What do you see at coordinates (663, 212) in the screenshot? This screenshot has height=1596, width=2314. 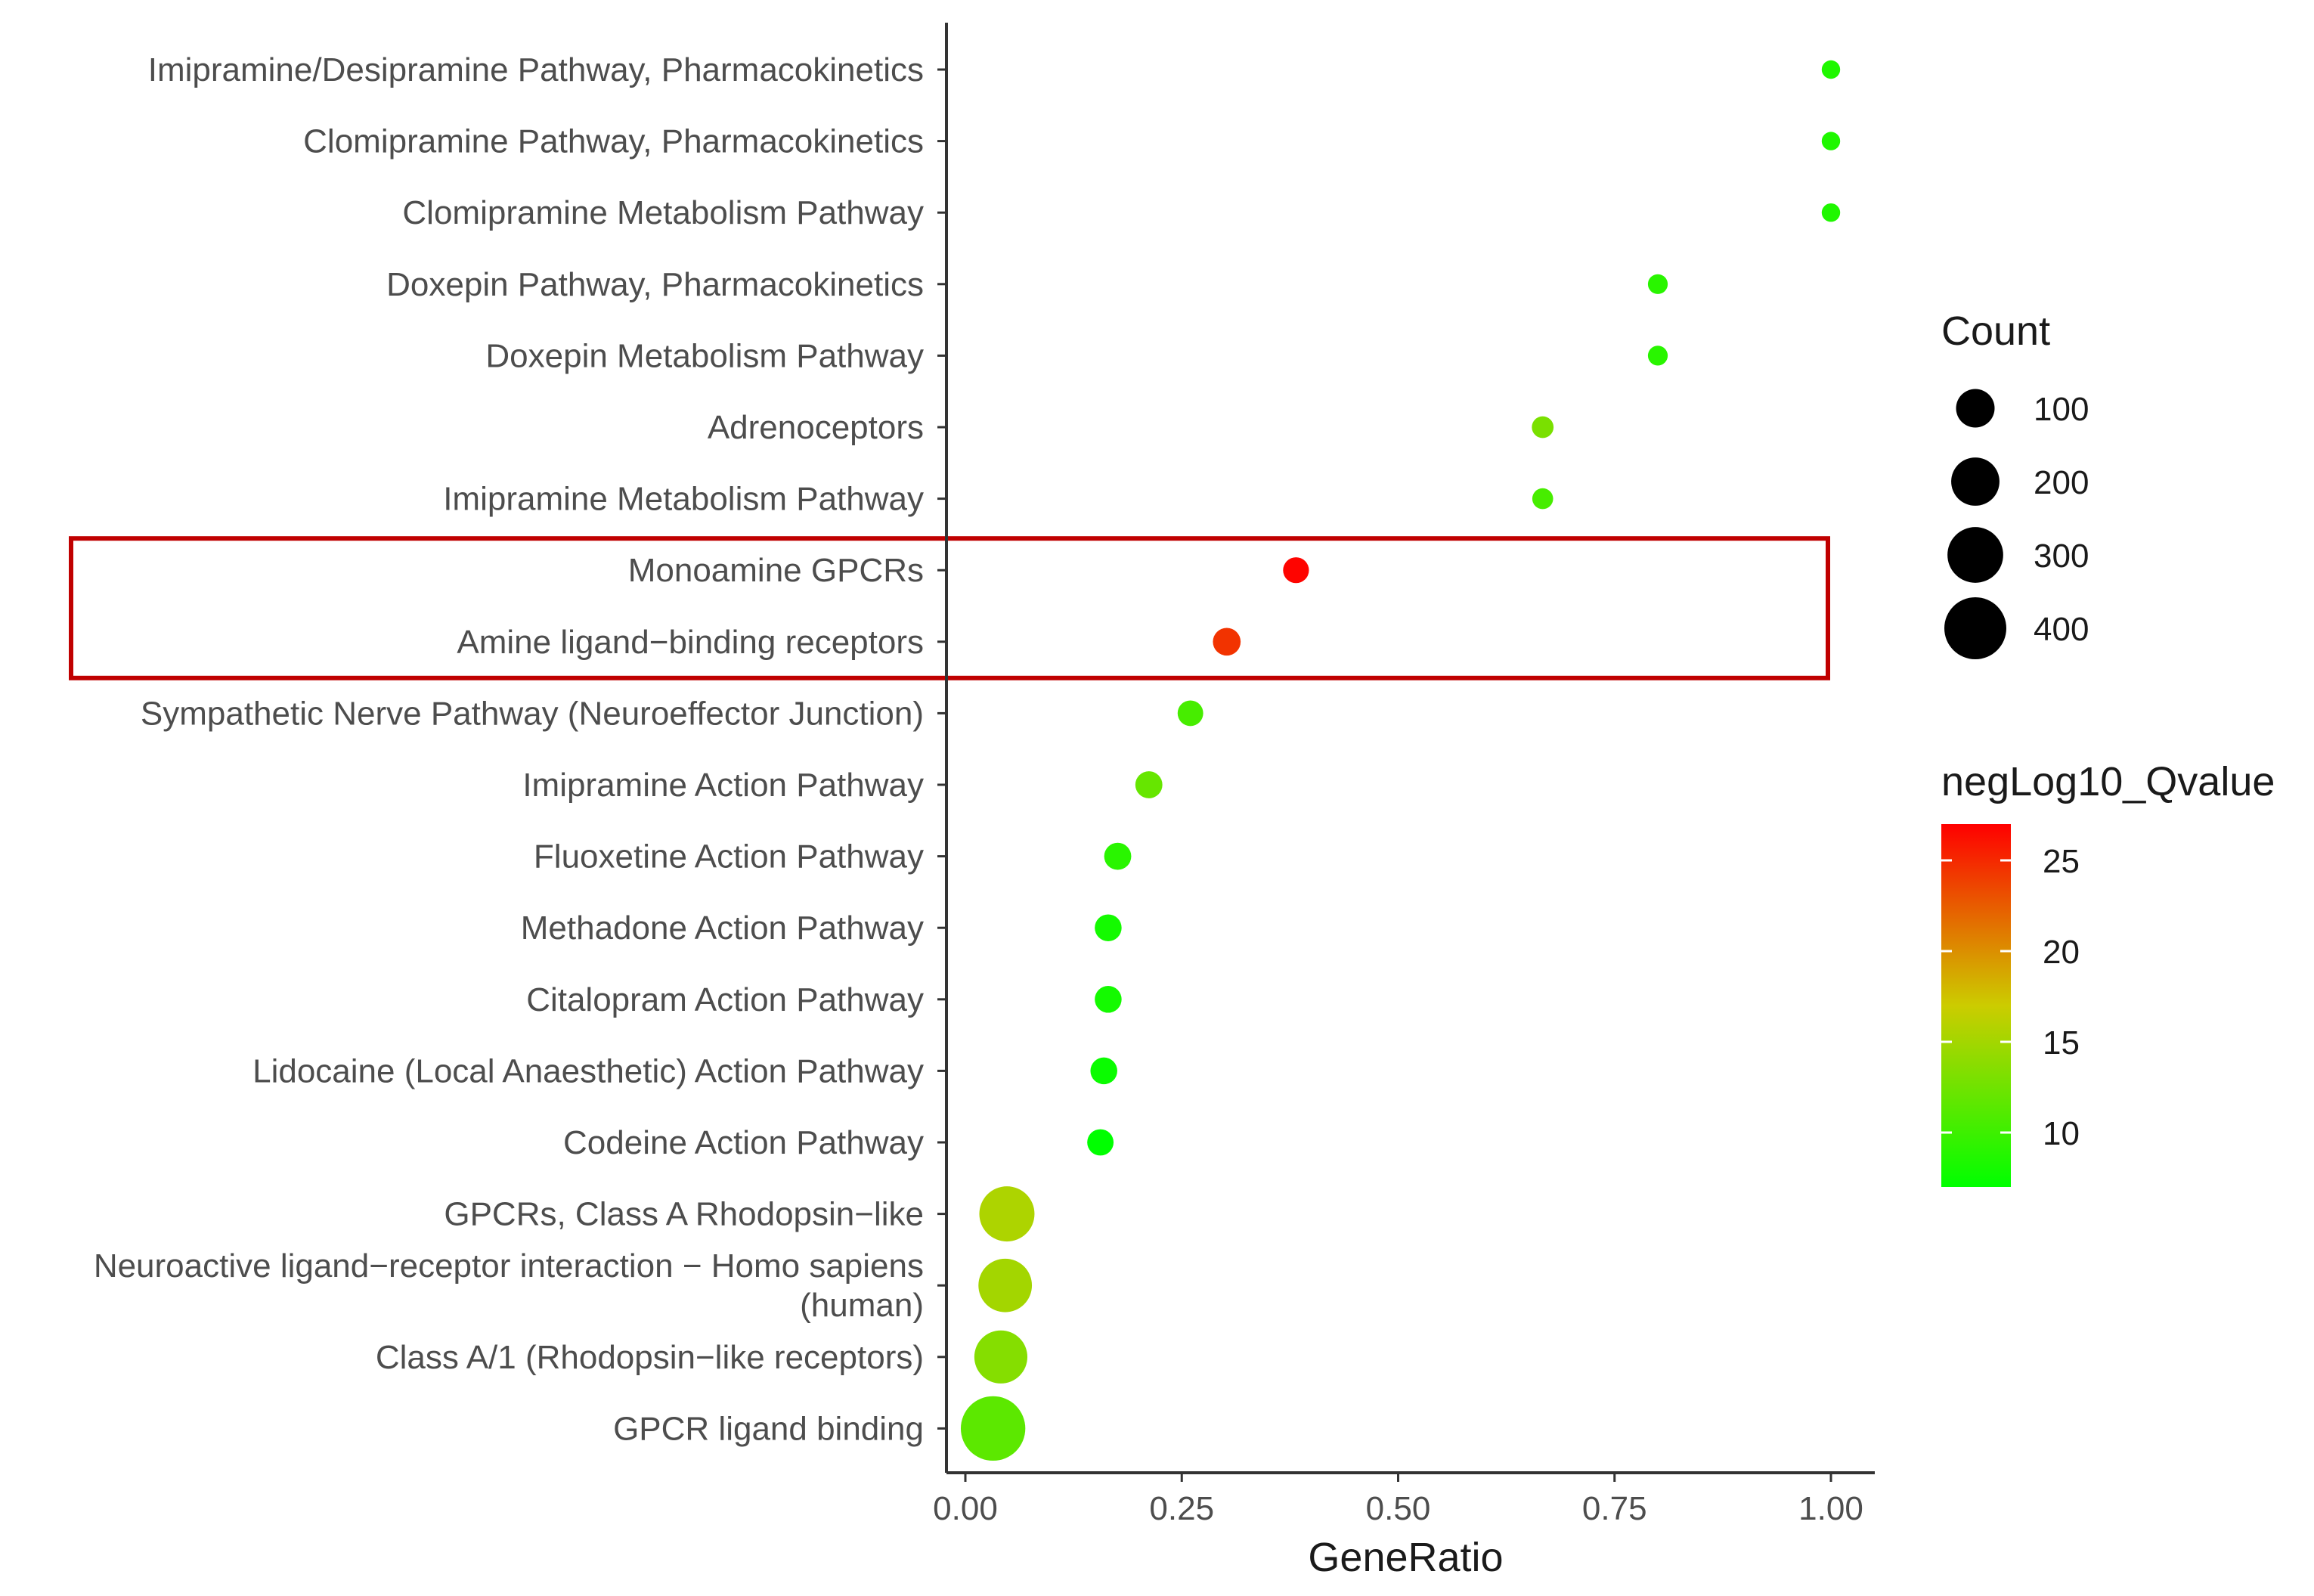 I see `category-label: Clomipramine Metabolism Pathway` at bounding box center [663, 212].